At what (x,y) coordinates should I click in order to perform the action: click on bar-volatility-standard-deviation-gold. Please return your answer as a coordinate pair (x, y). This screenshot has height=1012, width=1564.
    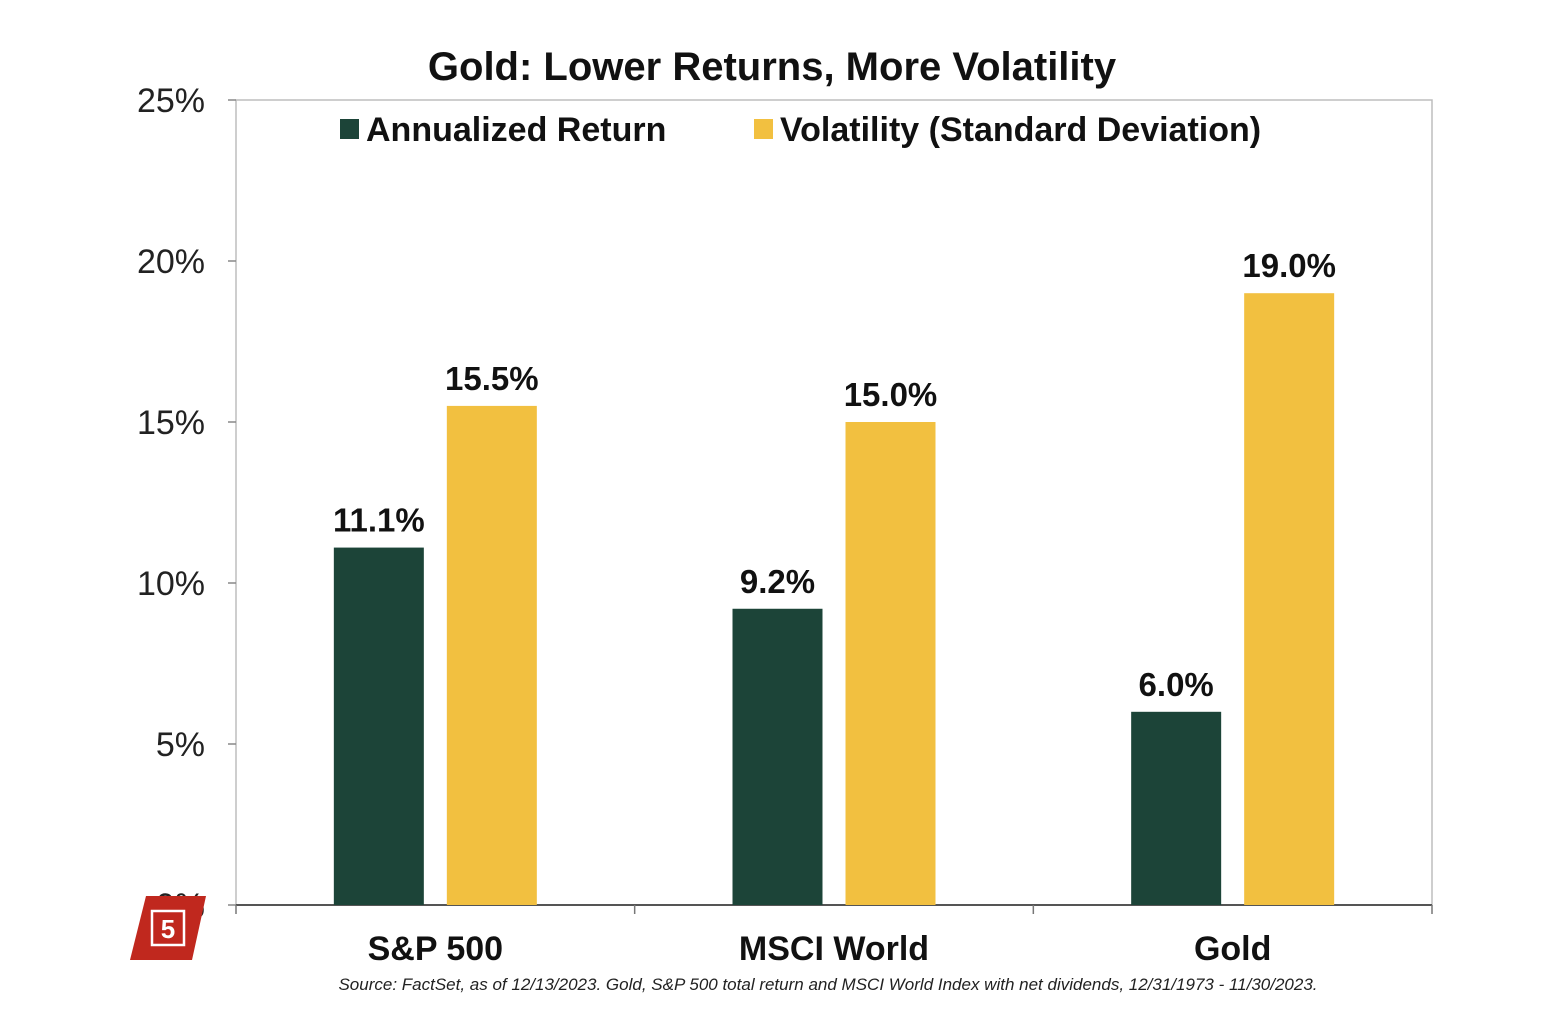
    Looking at the image, I should click on (1289, 599).